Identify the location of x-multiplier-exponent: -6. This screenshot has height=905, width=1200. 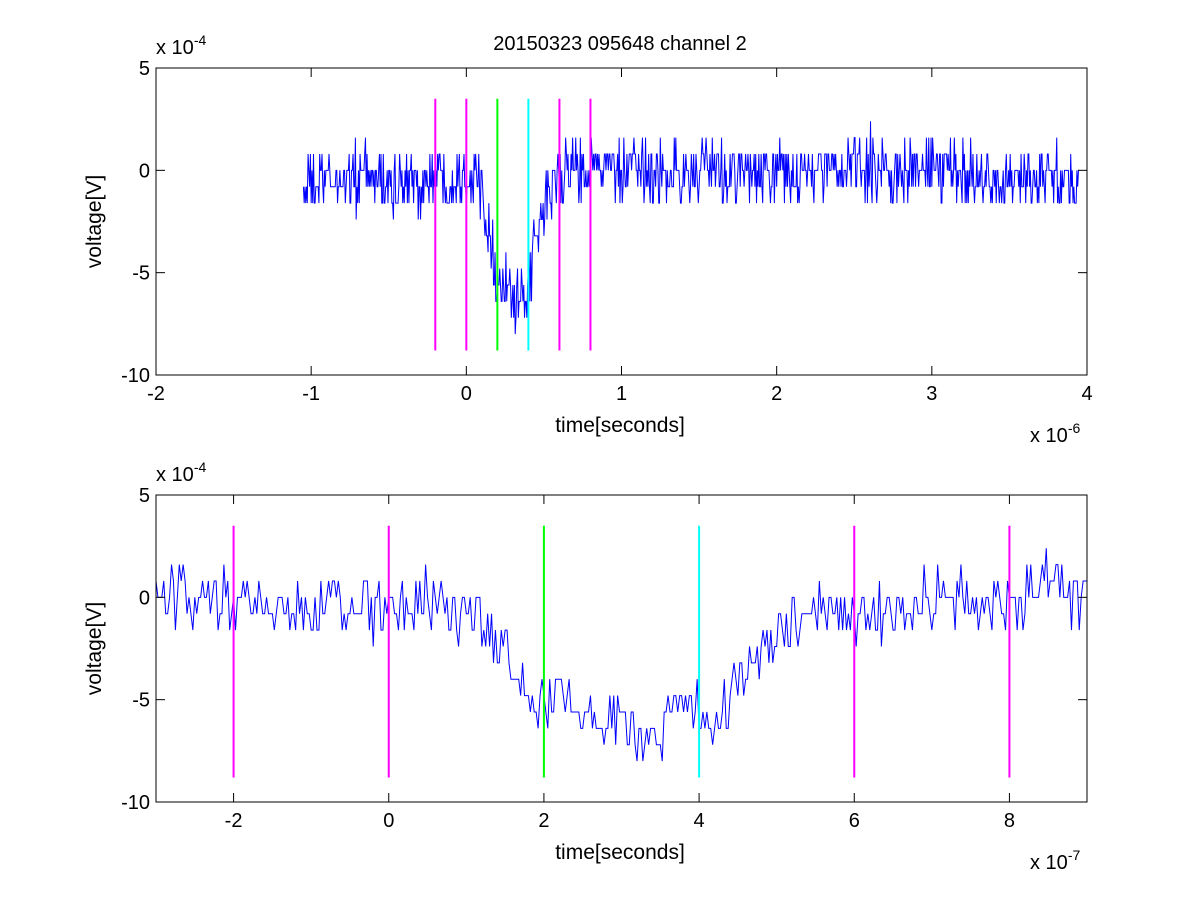
(1074, 428).